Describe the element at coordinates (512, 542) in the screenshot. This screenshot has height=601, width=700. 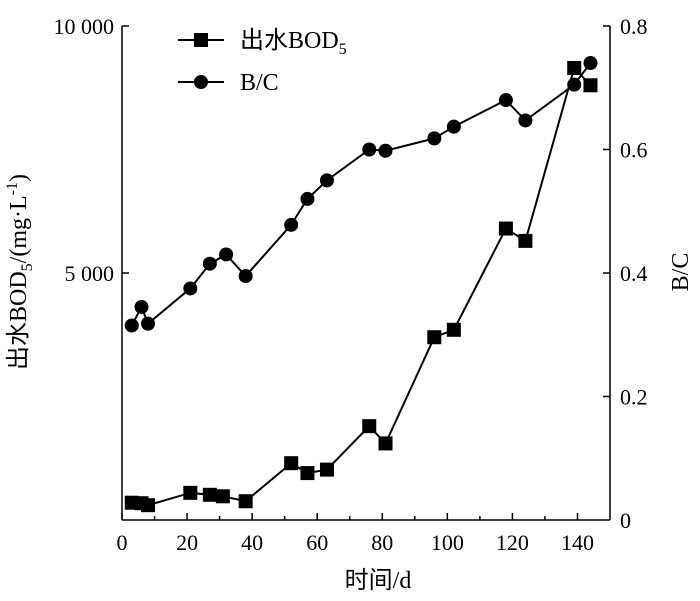
I see `x-tick-label: 120` at that location.